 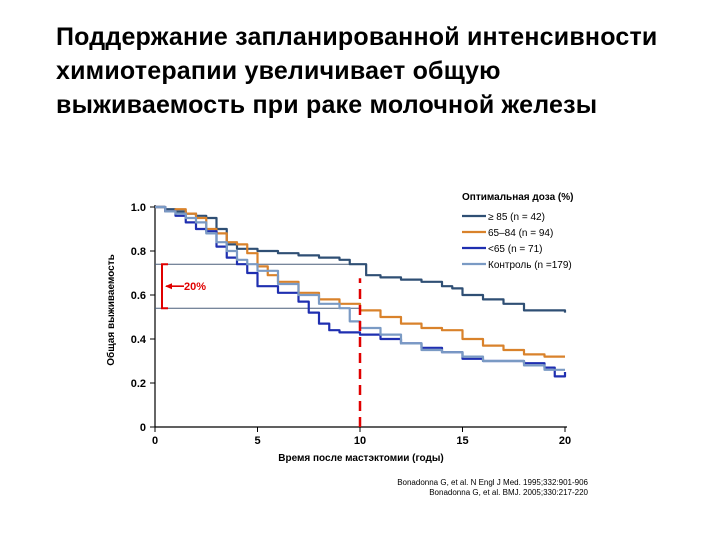 I want to click on legend-label-1: ≥ 85 (n = 42), so click(x=516, y=217).